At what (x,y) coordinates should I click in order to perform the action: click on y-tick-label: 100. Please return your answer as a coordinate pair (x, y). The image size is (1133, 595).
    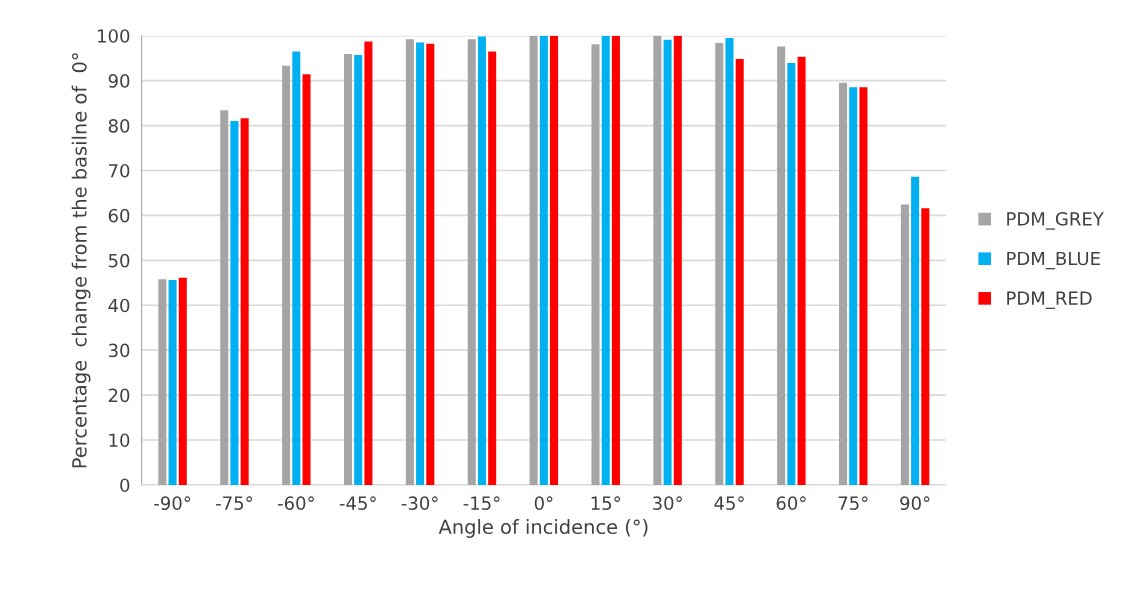
    Looking at the image, I should click on (114, 36).